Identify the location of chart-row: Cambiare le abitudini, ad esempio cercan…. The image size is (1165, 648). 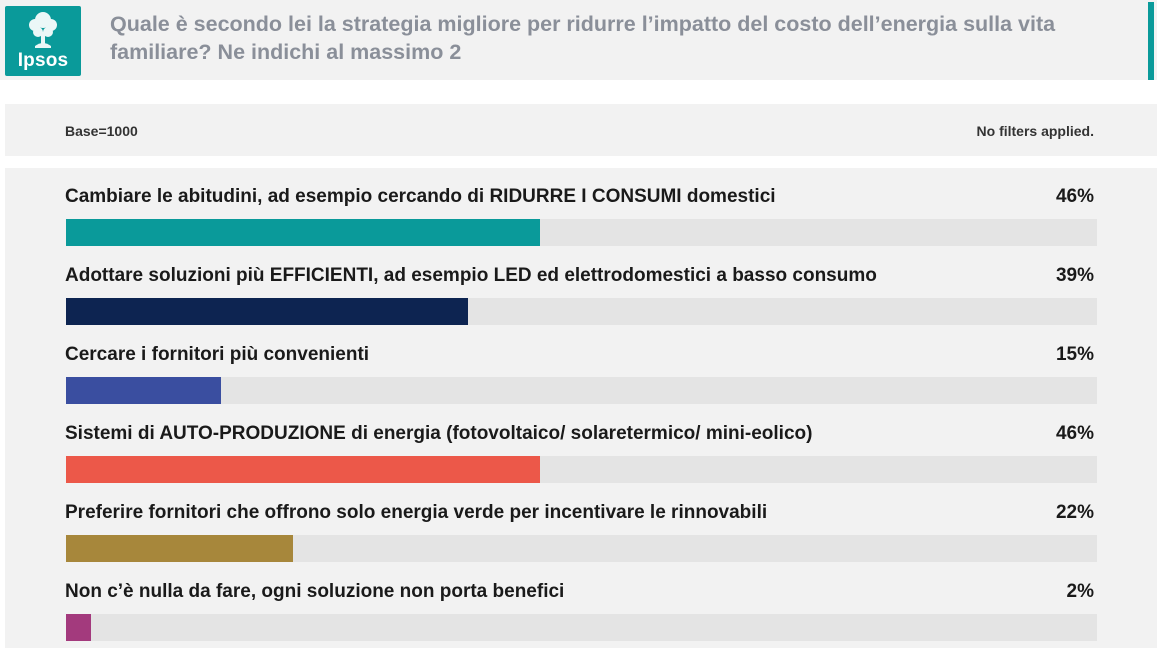
(582, 225).